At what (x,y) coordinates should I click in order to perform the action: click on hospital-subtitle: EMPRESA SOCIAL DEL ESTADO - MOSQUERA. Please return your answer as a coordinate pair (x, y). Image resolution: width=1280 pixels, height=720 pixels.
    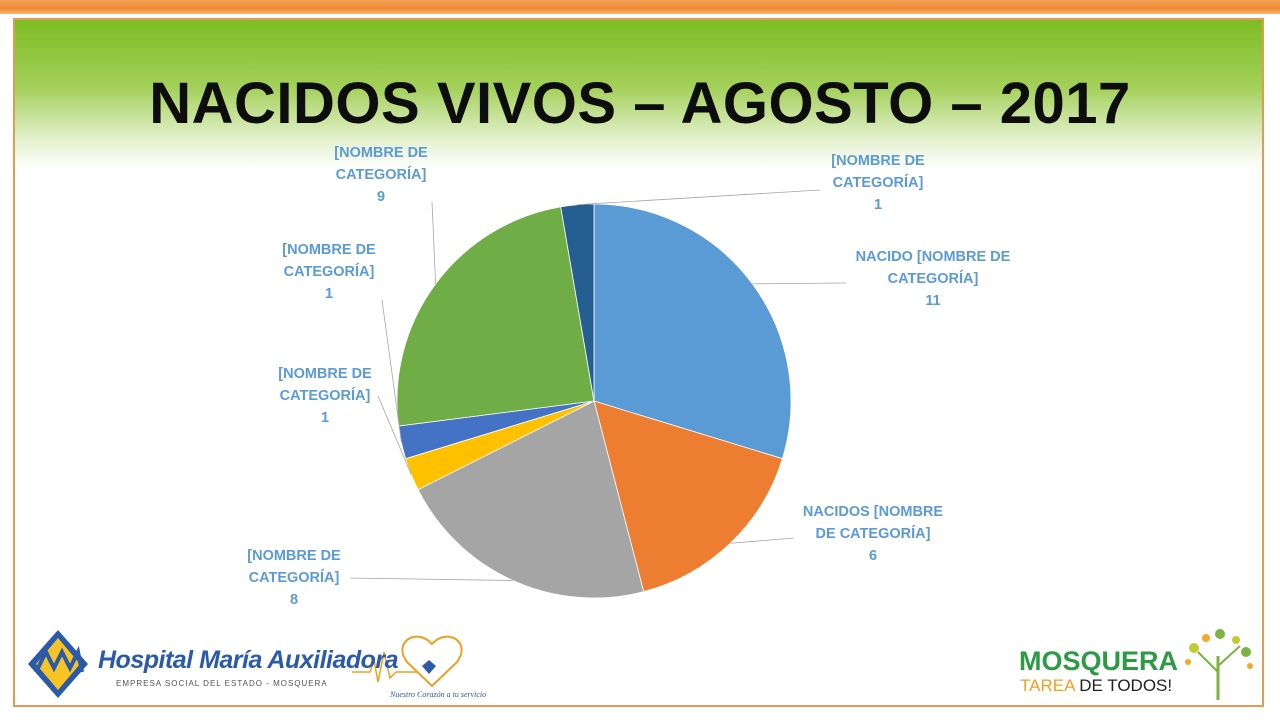
    Looking at the image, I should click on (222, 683).